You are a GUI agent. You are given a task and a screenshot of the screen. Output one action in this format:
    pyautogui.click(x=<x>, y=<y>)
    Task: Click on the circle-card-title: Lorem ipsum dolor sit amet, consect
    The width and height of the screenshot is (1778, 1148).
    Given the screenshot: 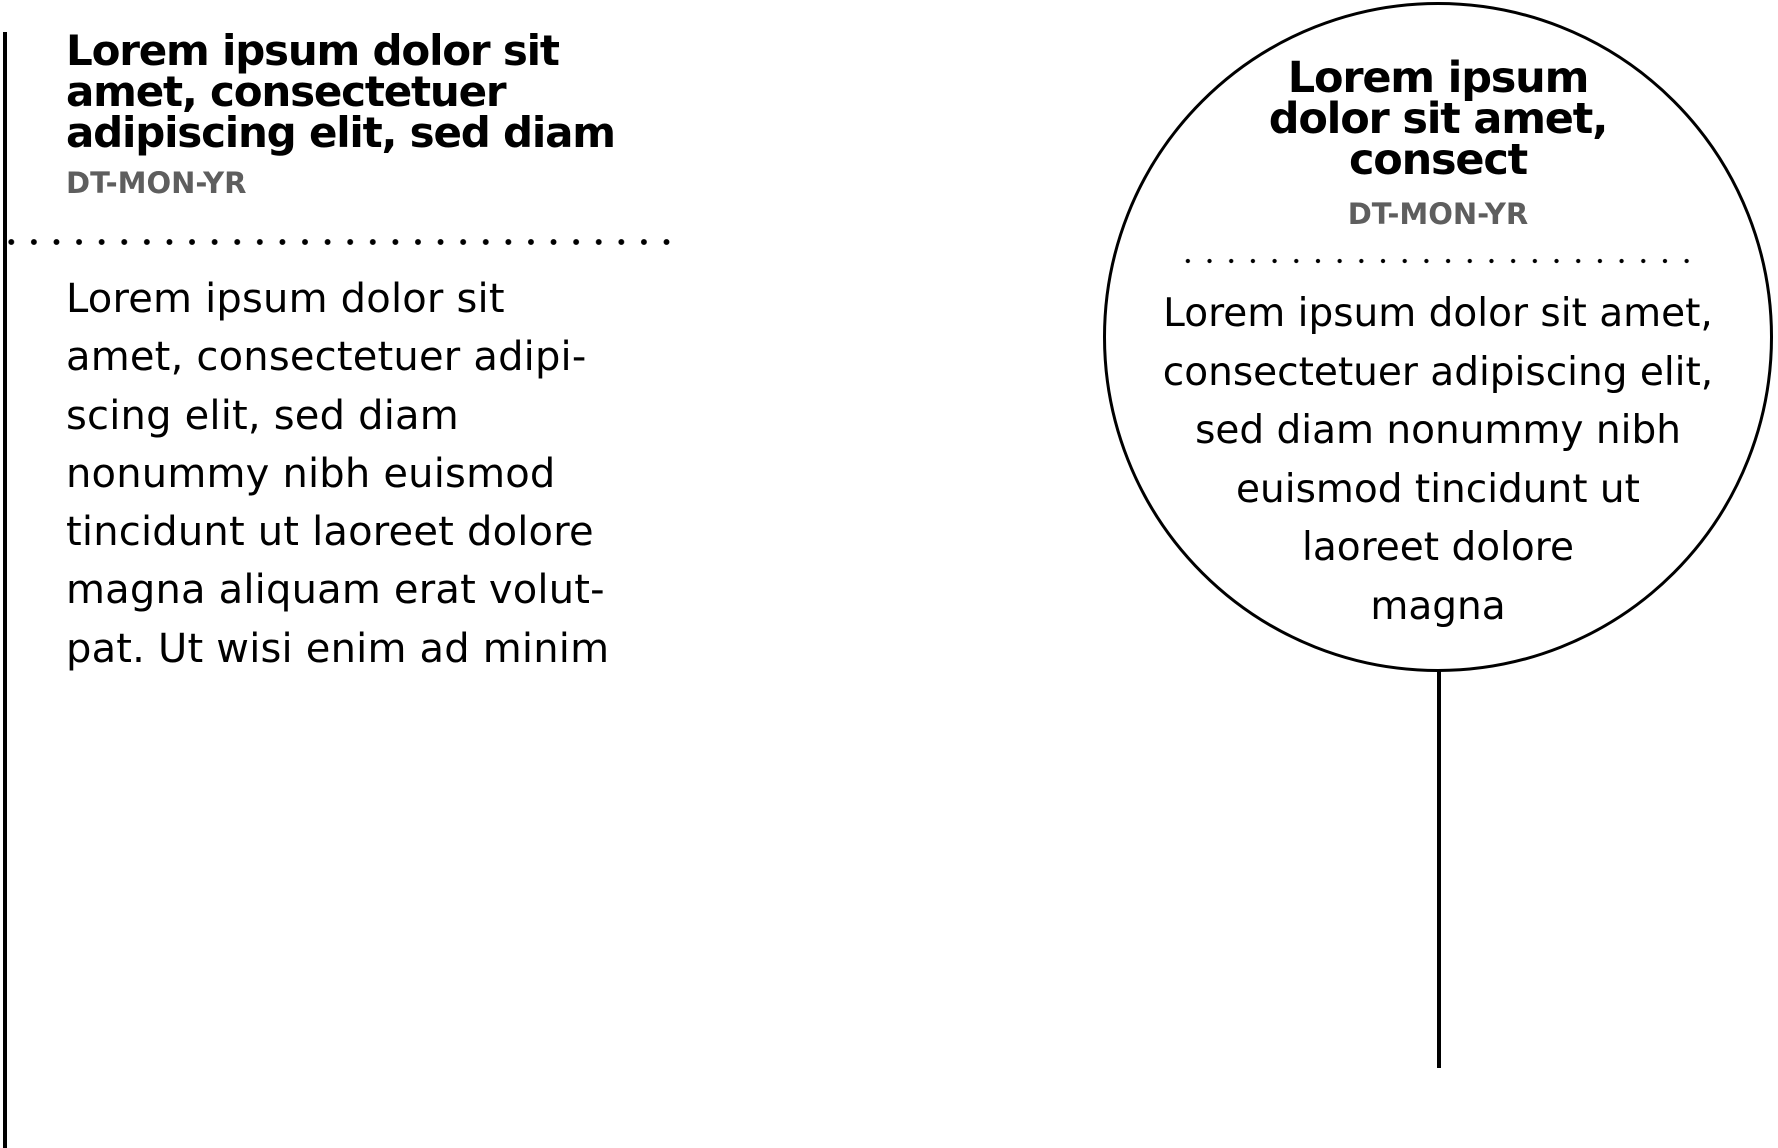 What is the action you would take?
    pyautogui.click(x=1438, y=119)
    